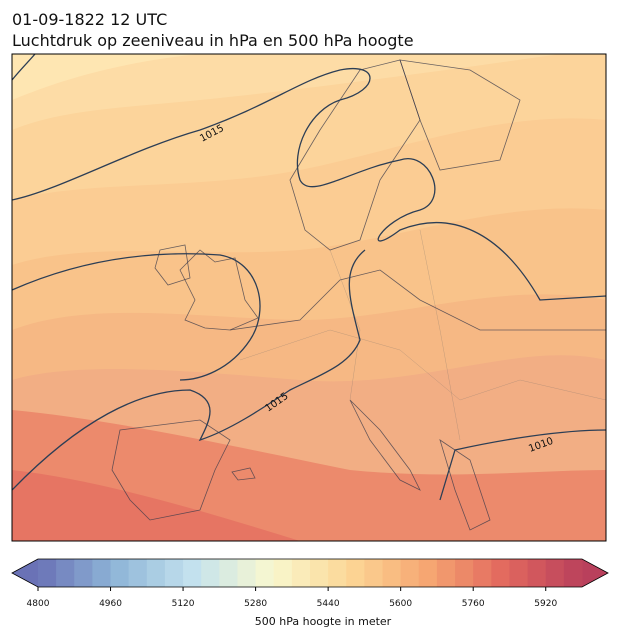 The image size is (618, 643). I want to click on colorbar-tick-label: 5920, so click(545, 604).